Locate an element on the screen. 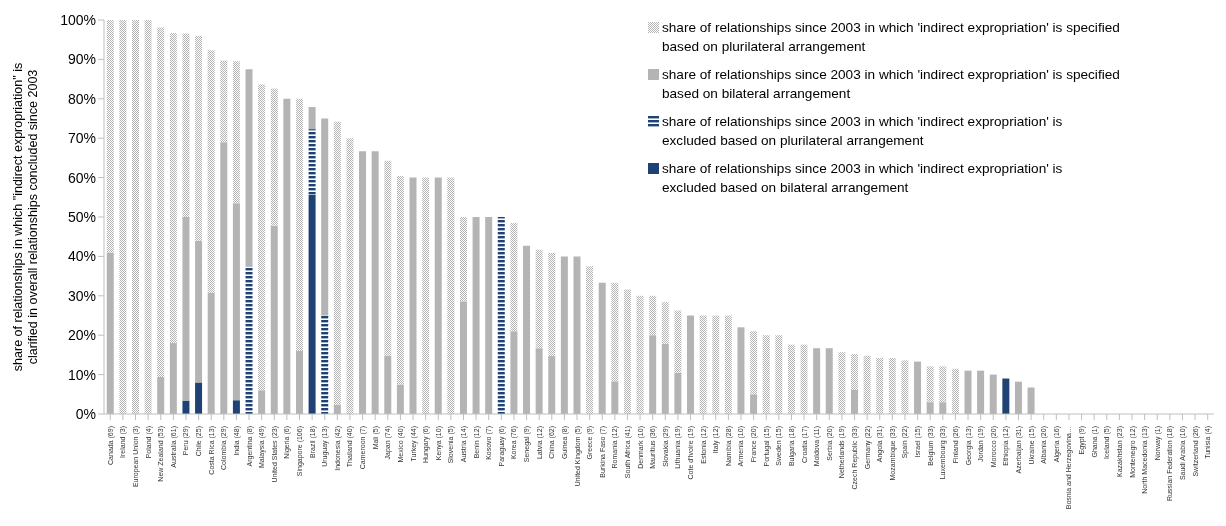 The width and height of the screenshot is (1226, 526). y-tick-label: 10% is located at coordinates (81, 374).